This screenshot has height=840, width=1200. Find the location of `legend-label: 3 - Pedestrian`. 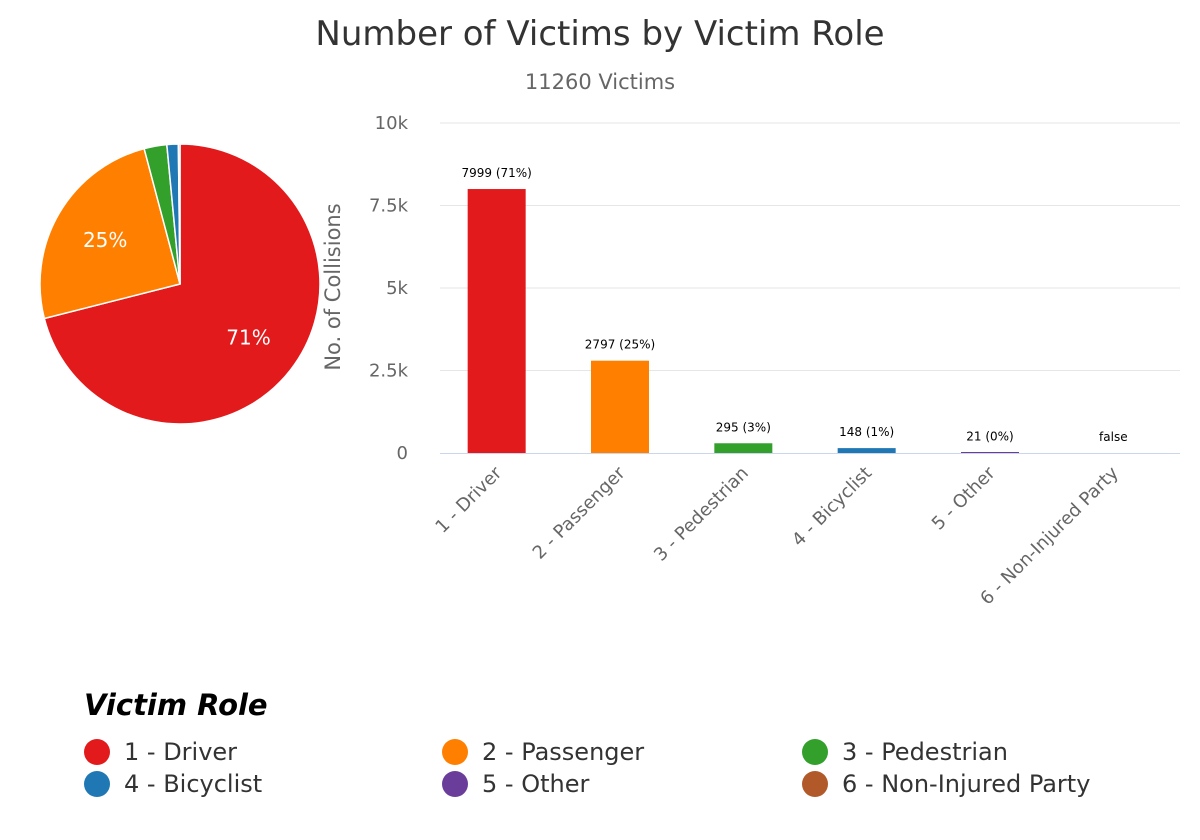

legend-label: 3 - Pedestrian is located at coordinates (925, 752).